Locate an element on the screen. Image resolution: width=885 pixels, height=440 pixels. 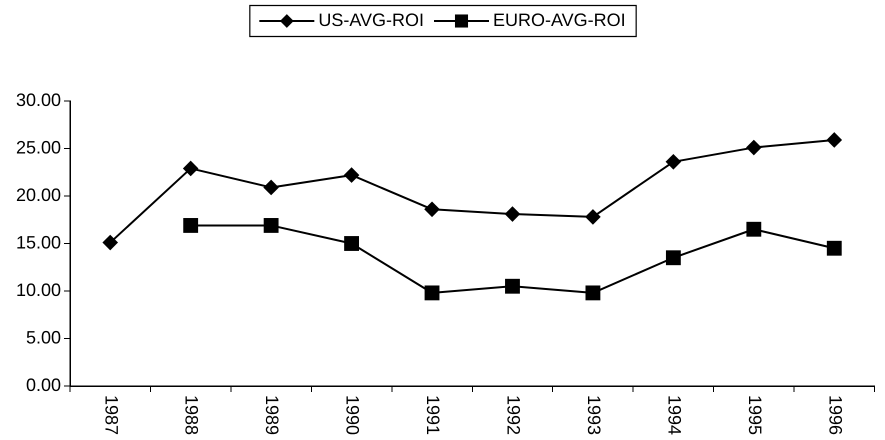
y-tick-label: 30.00 is located at coordinates (38, 100).